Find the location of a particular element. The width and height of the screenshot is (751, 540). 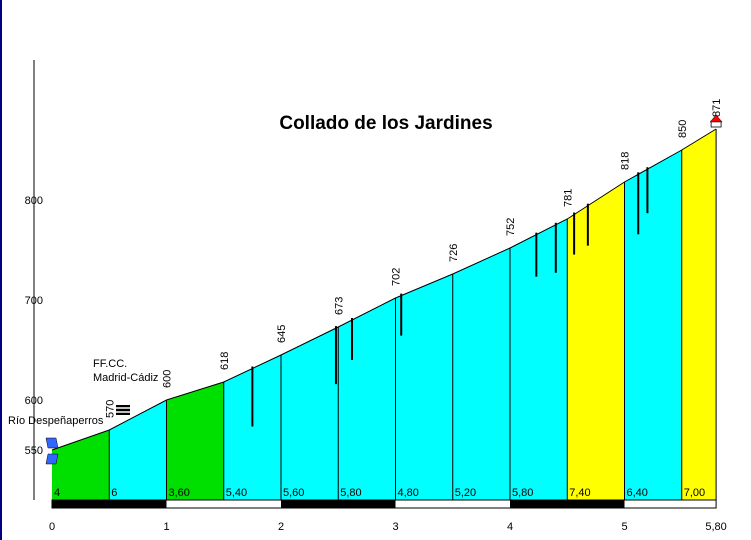

railway-annotation: Madrid-Cádiz is located at coordinates (125, 378).